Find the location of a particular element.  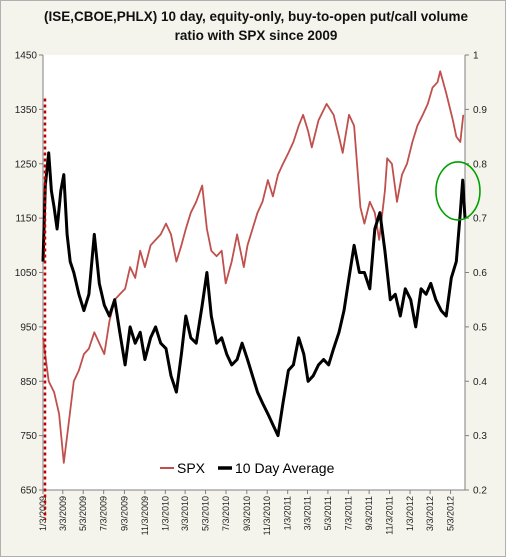

left-y-tick-label: 1150 is located at coordinates (26, 219).